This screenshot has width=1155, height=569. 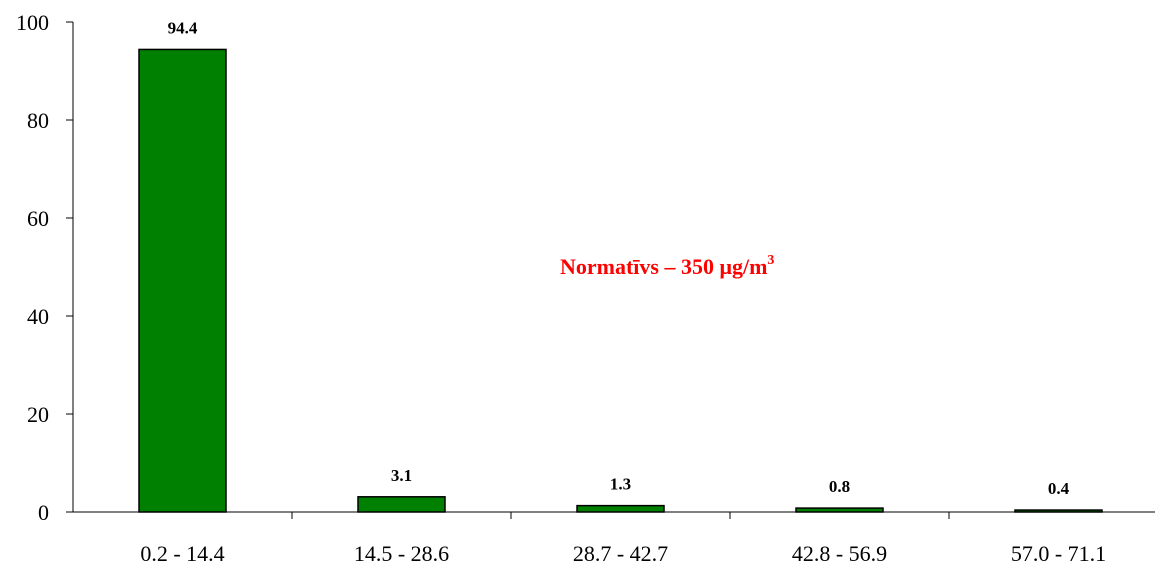 I want to click on annotation-text: Normatīvs – 350 μg/m, so click(x=663, y=266).